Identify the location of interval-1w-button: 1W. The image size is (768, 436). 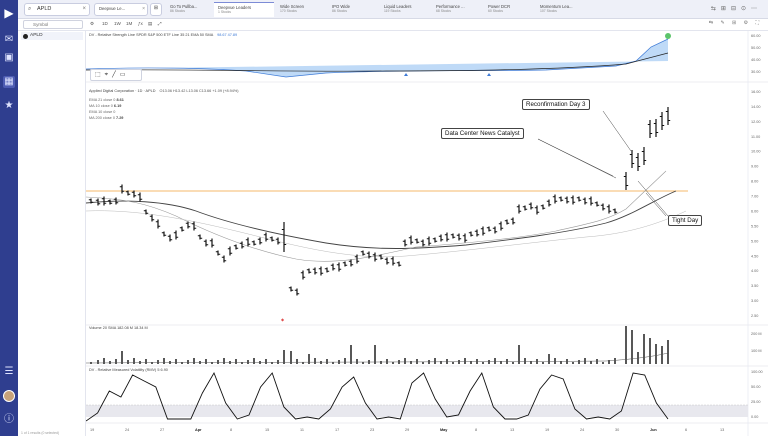
(117, 23).